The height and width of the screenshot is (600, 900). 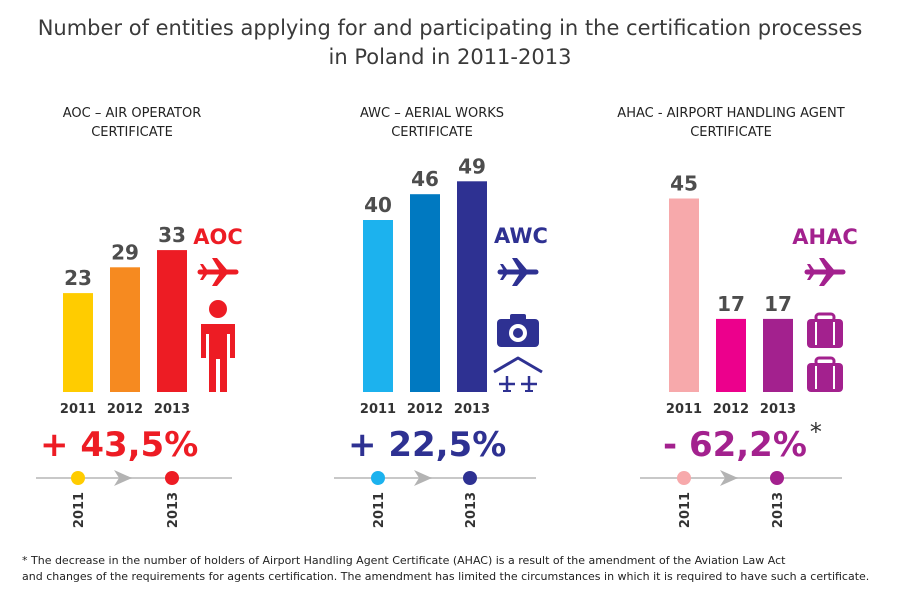 I want to click on awc-bar-2013, so click(x=472, y=286).